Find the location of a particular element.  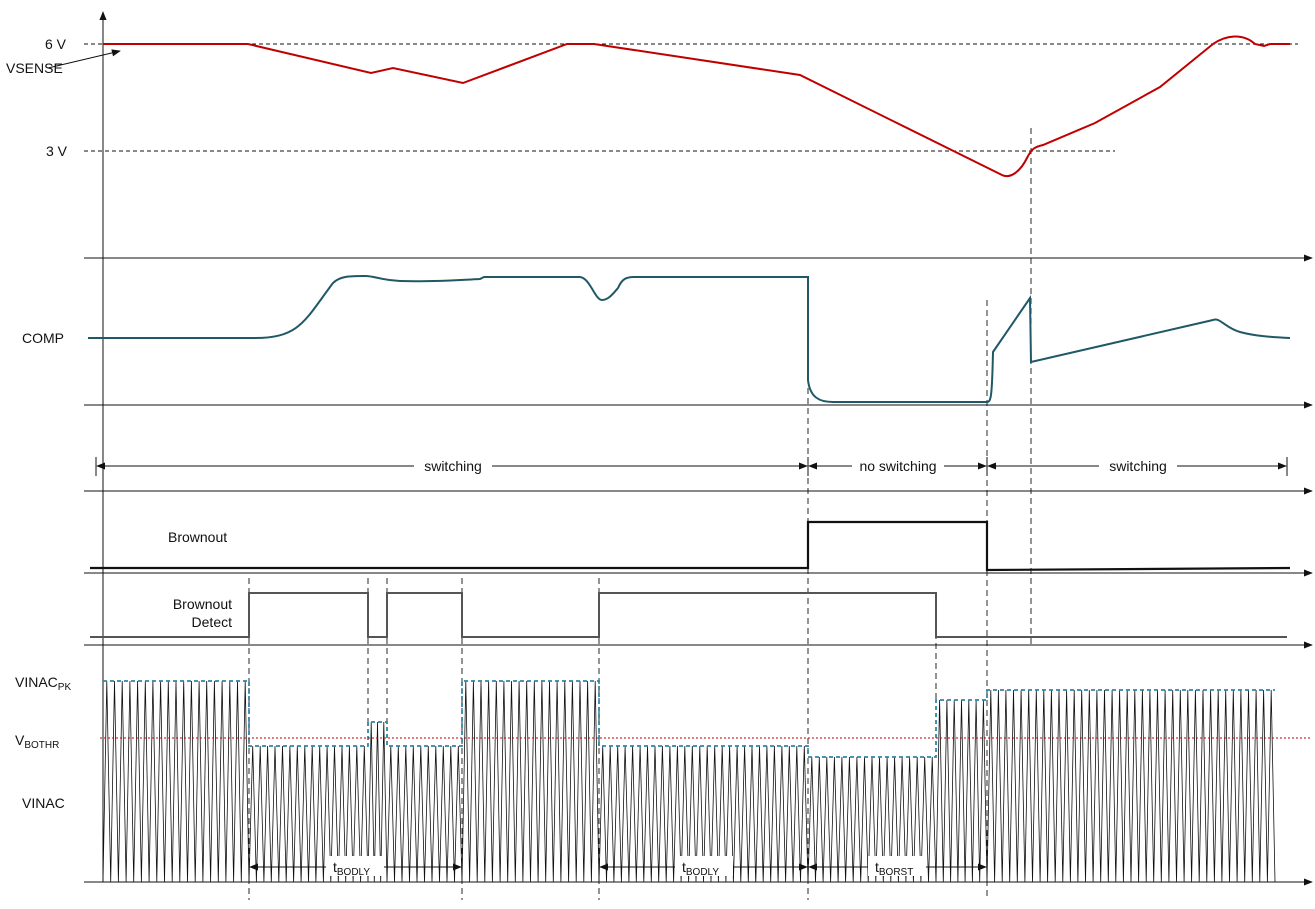

reference-lines is located at coordinates (691, 97).